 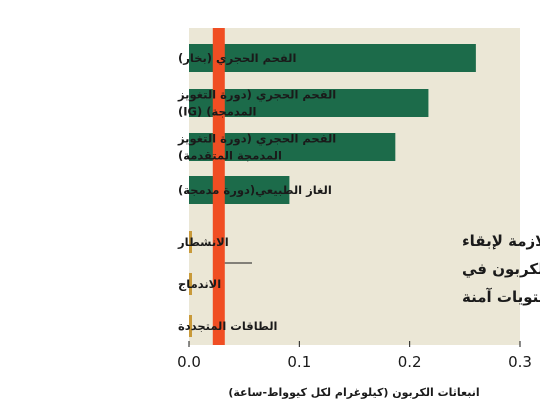 What do you see at coordinates (410, 362) in the screenshot?
I see `tick-label: 0.2` at bounding box center [410, 362].